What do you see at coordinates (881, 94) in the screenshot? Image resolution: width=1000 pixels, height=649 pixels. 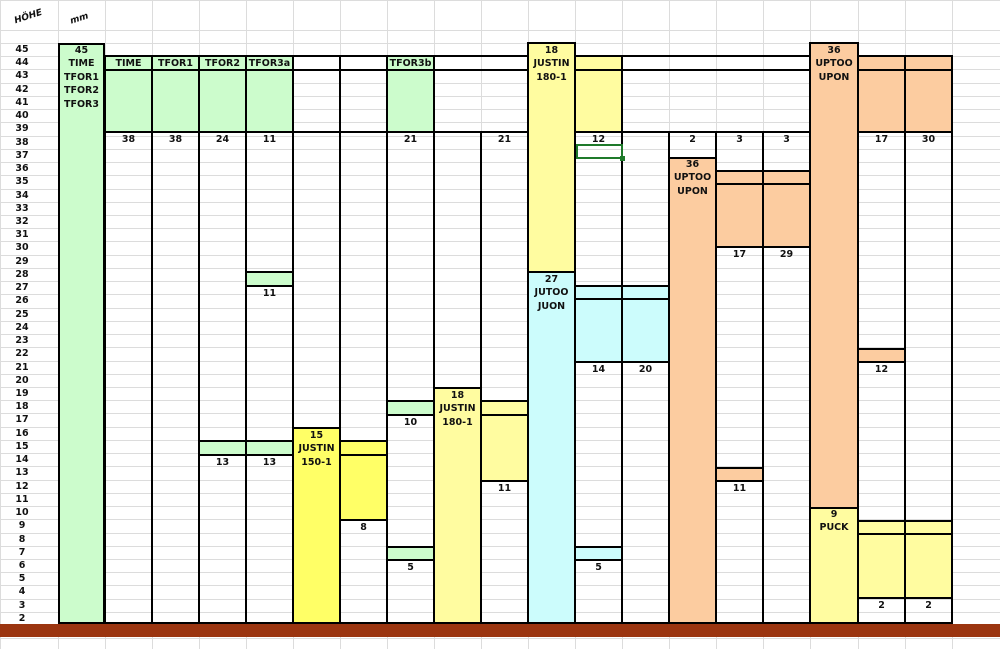 I see `block-orange-top-a` at bounding box center [881, 94].